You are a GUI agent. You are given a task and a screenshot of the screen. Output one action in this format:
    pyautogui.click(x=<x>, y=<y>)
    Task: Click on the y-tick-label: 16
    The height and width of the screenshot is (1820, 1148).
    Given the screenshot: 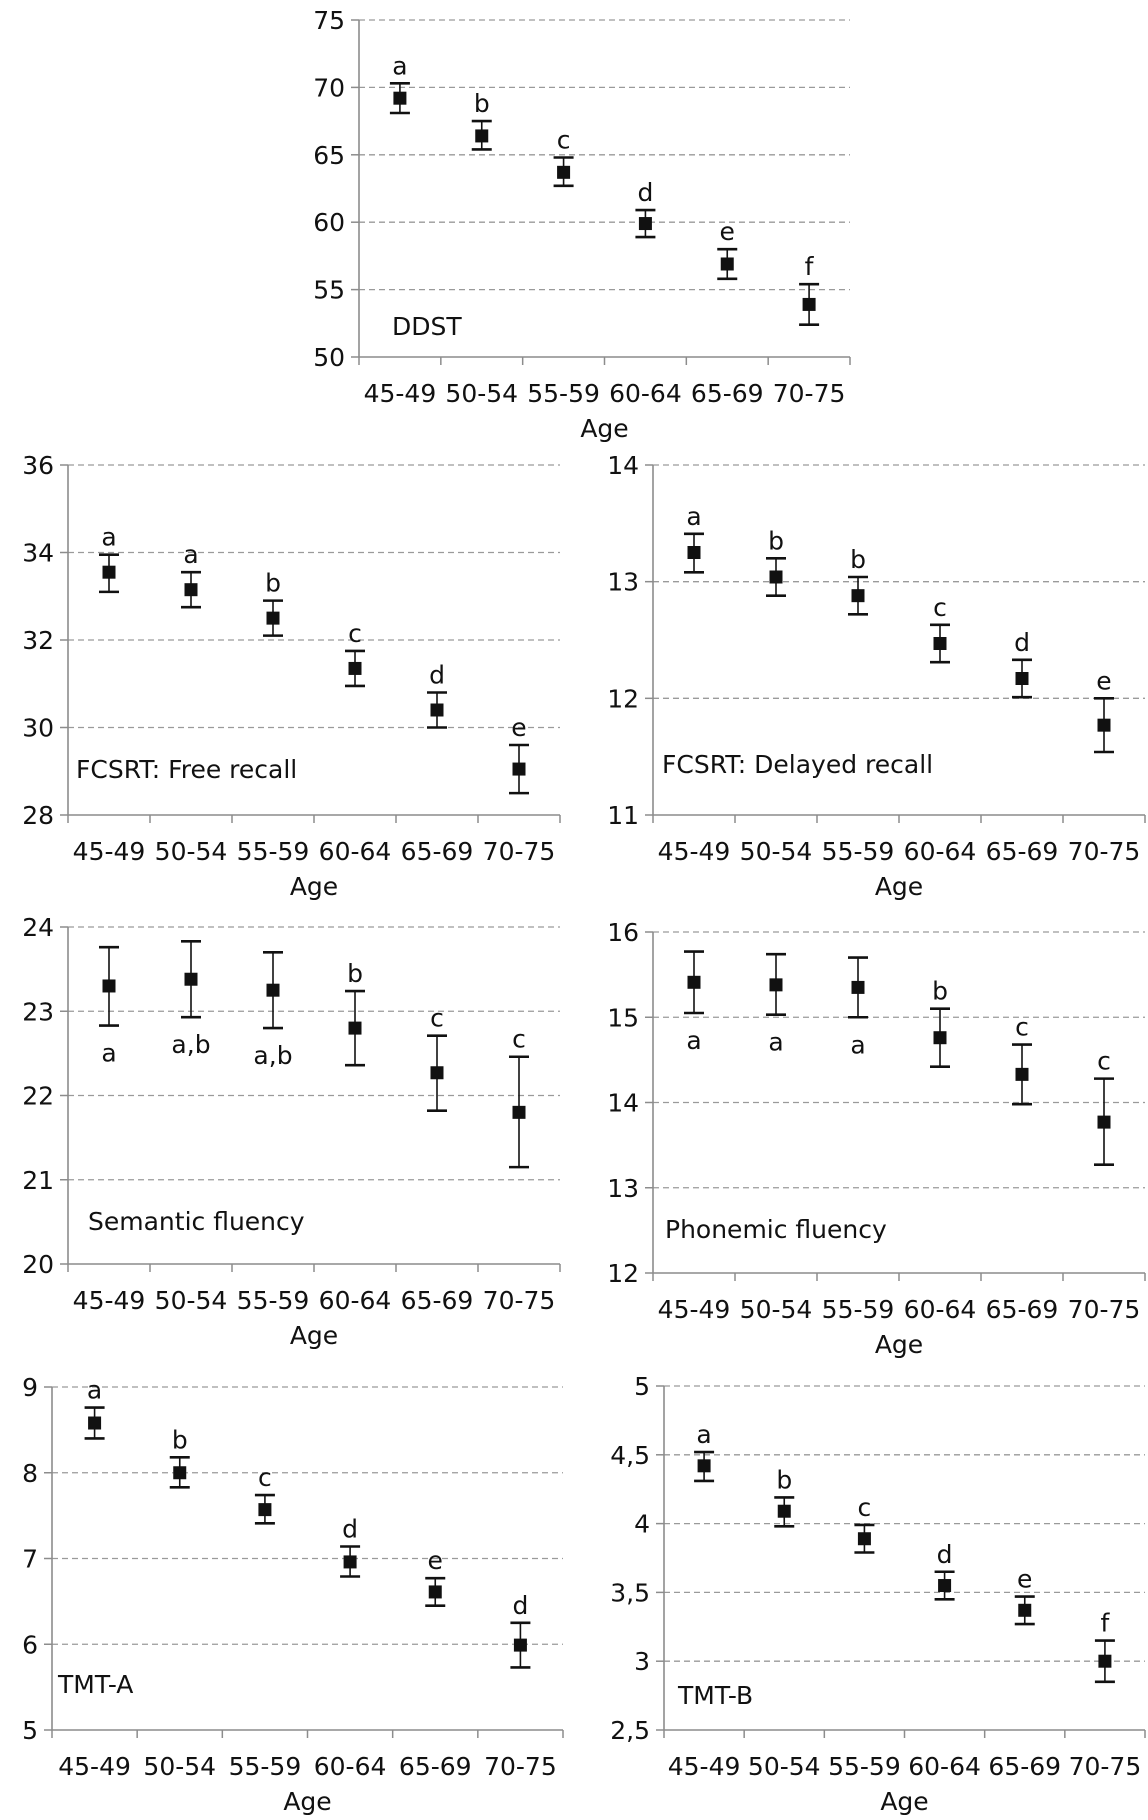 What is the action you would take?
    pyautogui.click(x=623, y=932)
    